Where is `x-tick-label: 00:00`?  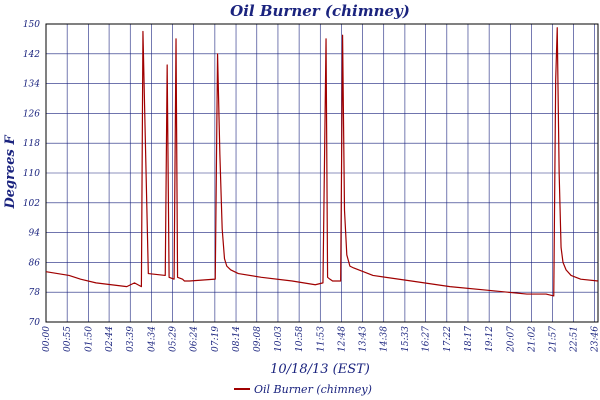 x-tick-label: 00:00 is located at coordinates (47, 339).